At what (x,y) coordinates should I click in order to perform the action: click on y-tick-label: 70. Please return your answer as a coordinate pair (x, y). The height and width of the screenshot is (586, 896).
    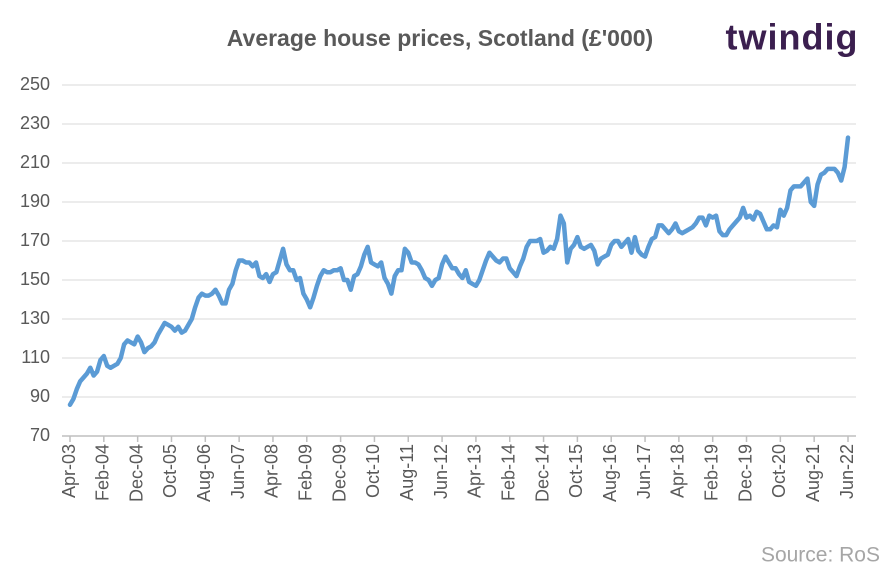
    Looking at the image, I should click on (40, 435).